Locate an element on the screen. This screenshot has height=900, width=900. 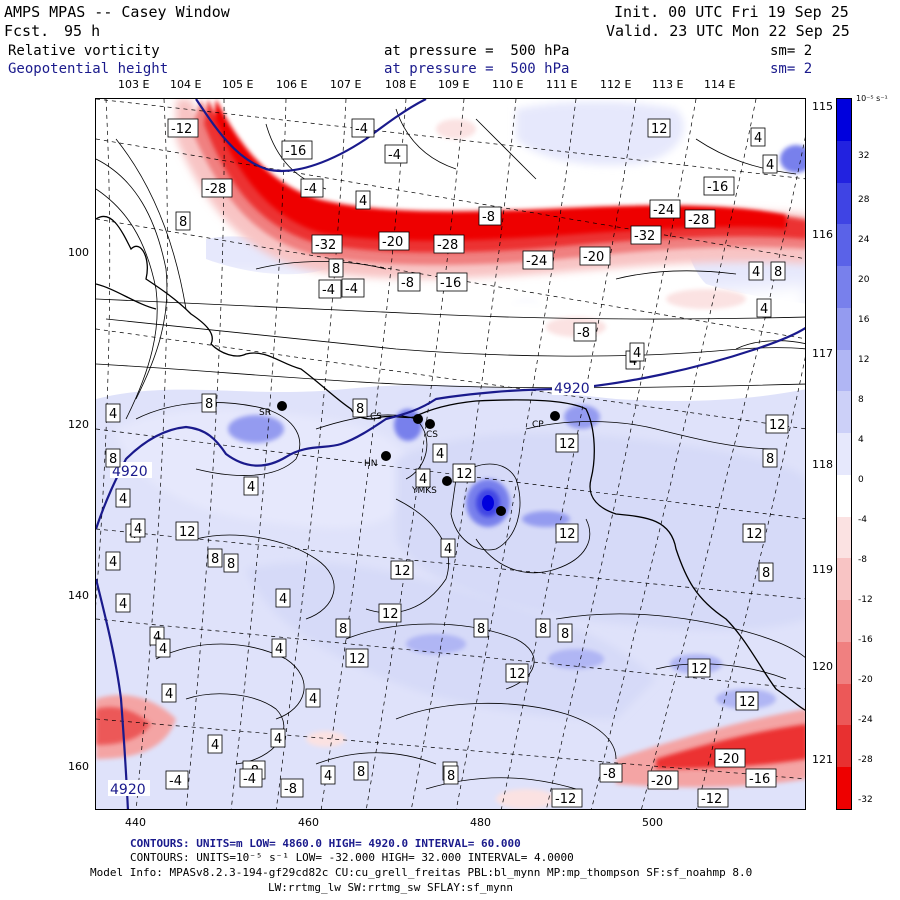
colorbar-tick: 0 is located at coordinates (861, 479).